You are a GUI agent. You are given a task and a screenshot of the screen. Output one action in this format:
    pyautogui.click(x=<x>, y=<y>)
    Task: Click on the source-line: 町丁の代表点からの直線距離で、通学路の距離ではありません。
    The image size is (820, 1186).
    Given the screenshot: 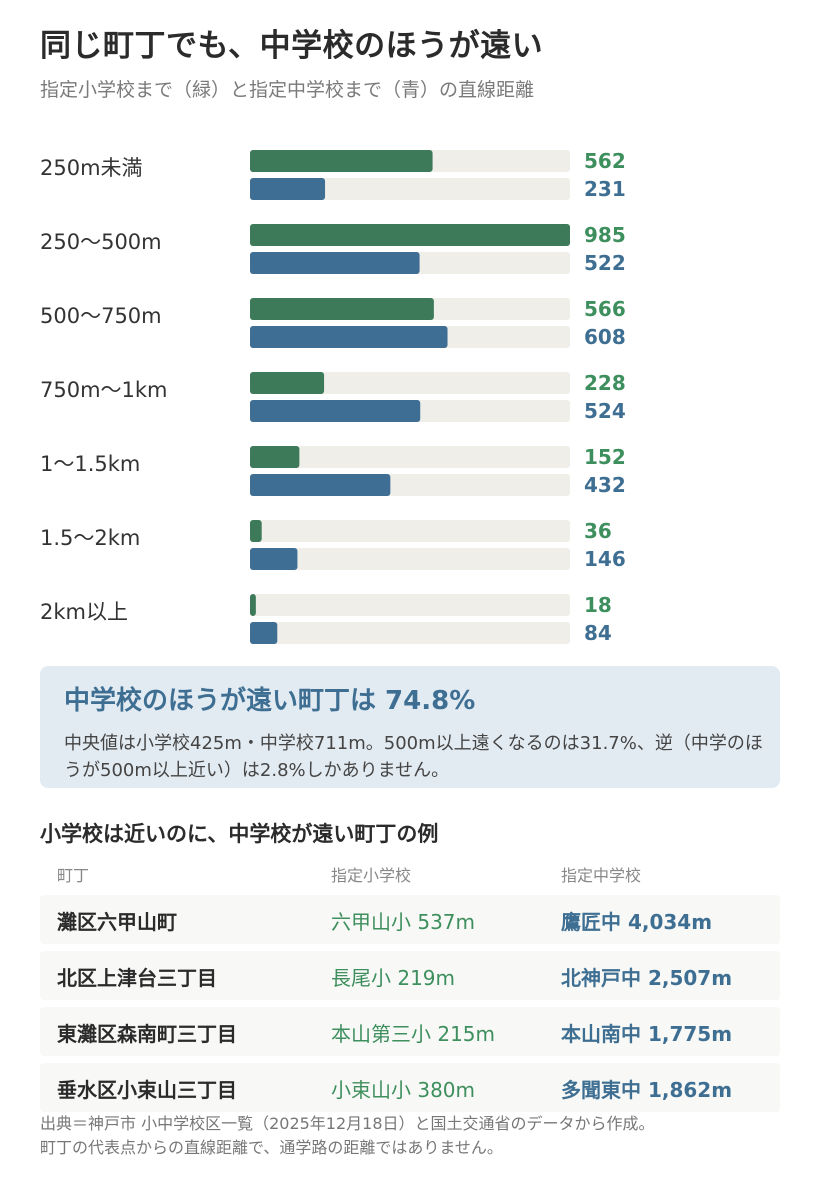 What is the action you would take?
    pyautogui.click(x=271, y=1147)
    